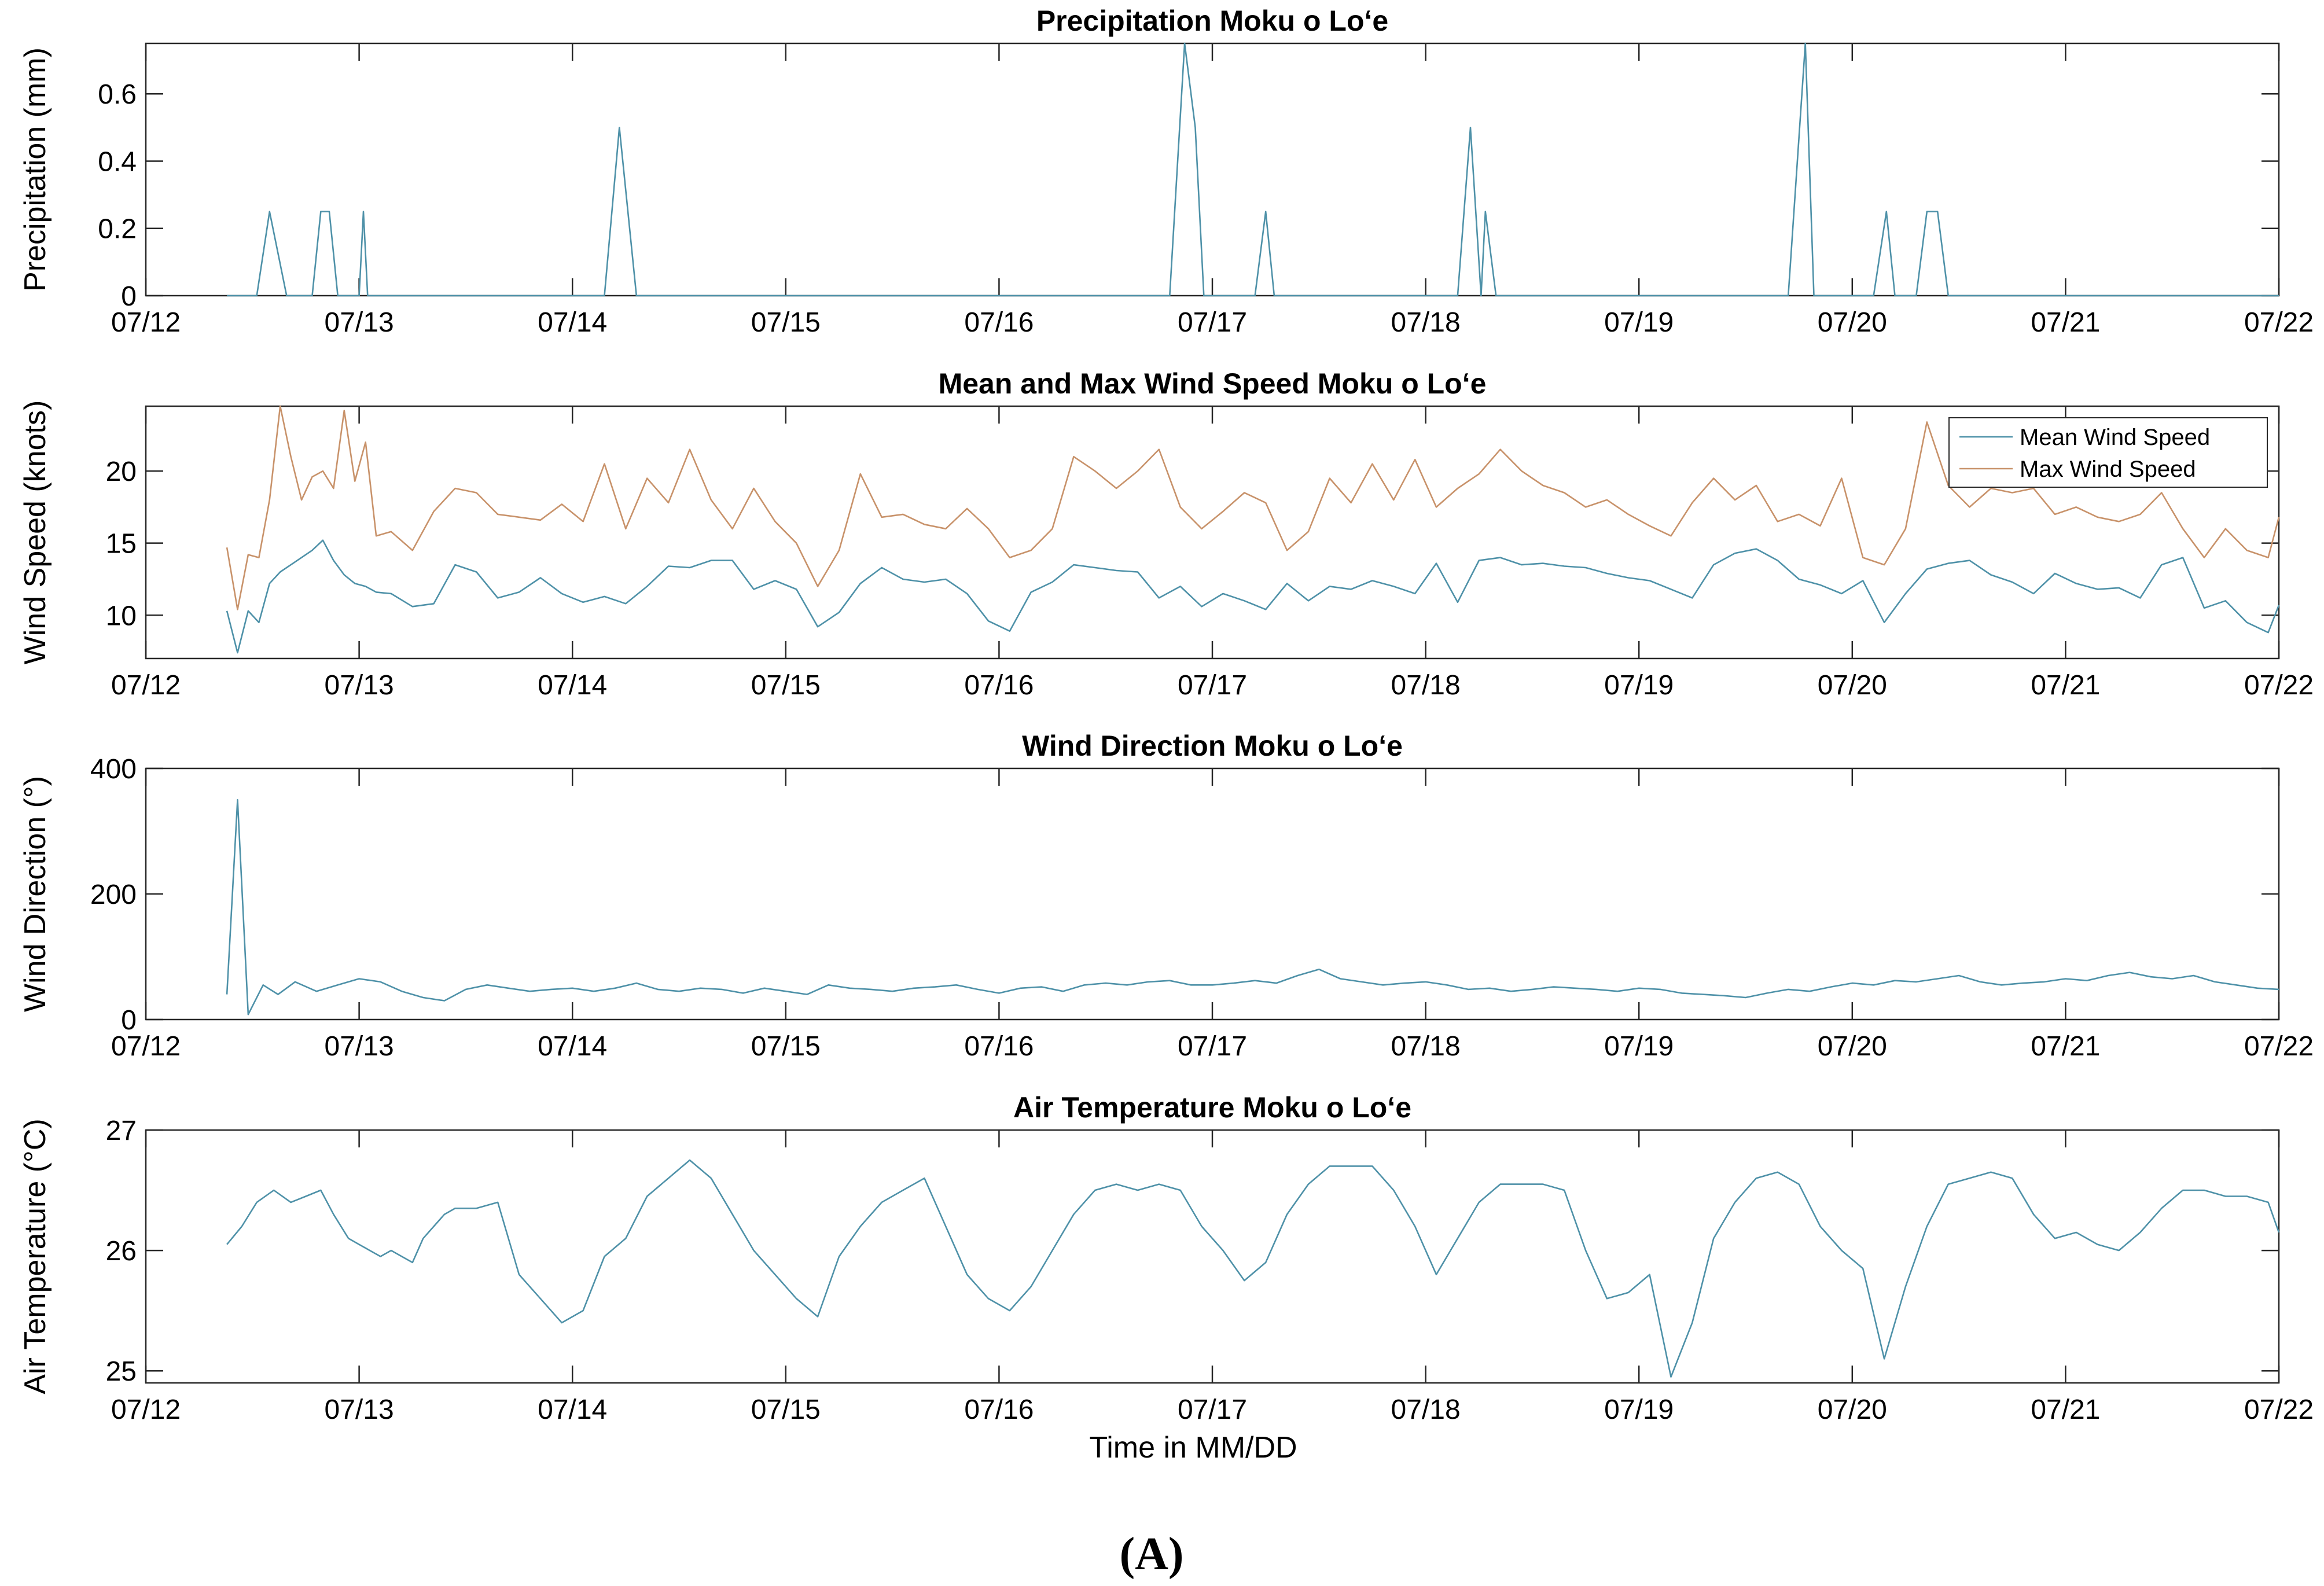  I want to click on y-tick-label: 15, so click(122, 544).